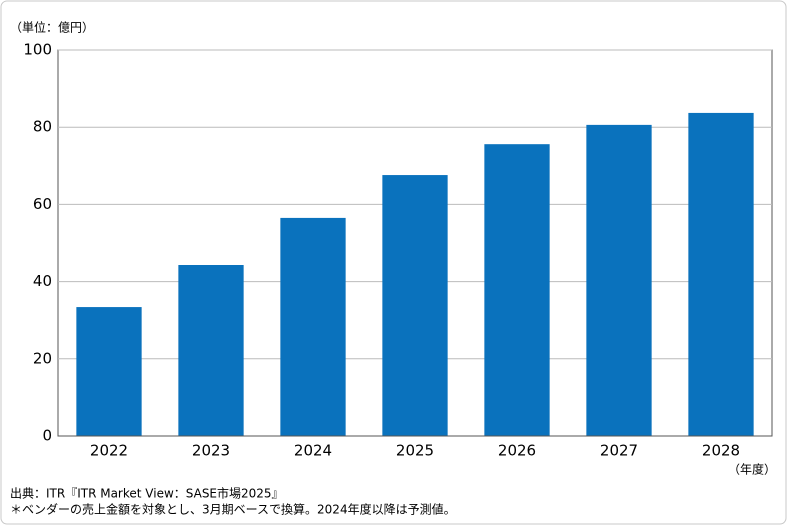 Image resolution: width=787 pixels, height=525 pixels. Describe the element at coordinates (517, 451) in the screenshot. I see `x-tick-label: 2026` at that location.